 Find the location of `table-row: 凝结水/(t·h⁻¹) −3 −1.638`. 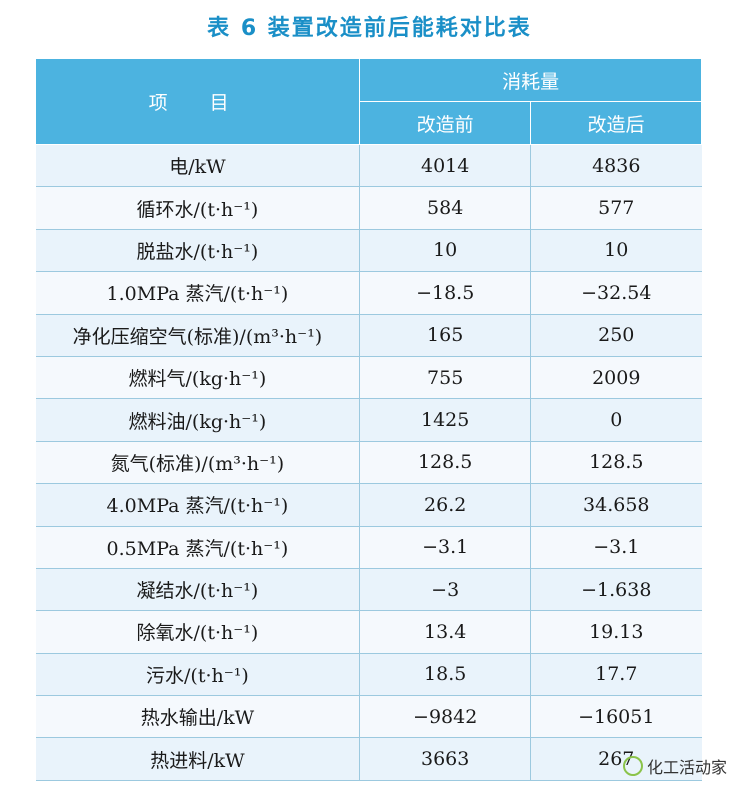

table-row: 凝结水/(t·h⁻¹) −3 −1.638 is located at coordinates (368, 589).